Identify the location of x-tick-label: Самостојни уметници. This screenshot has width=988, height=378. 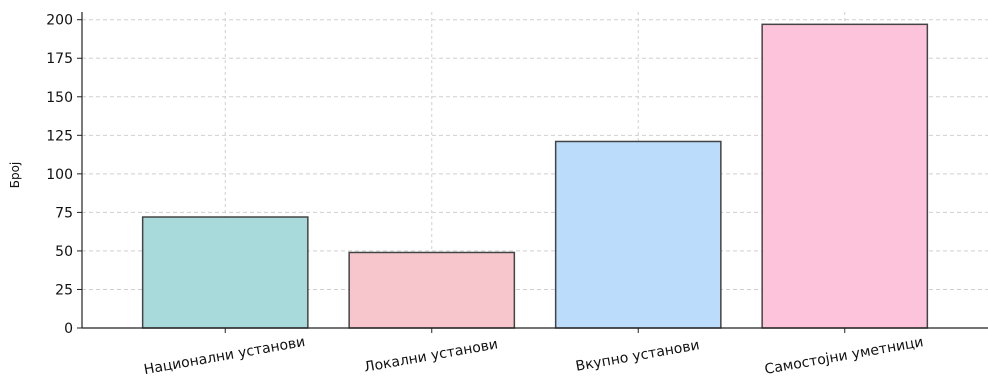
(843, 356).